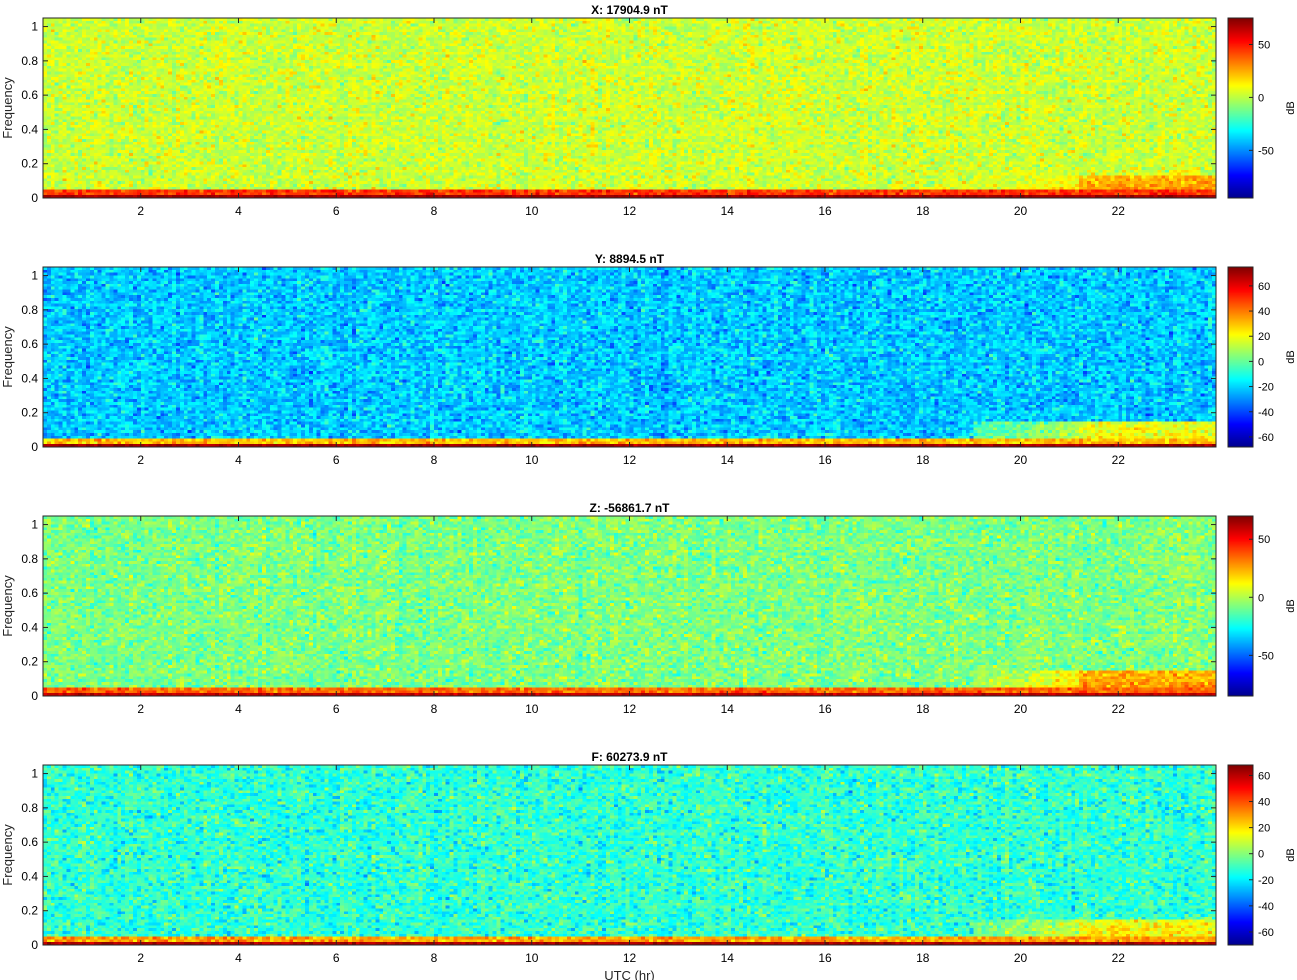 This screenshot has height=980, width=1297. What do you see at coordinates (629, 508) in the screenshot?
I see `panel-title: Z: -56861.7 nT` at bounding box center [629, 508].